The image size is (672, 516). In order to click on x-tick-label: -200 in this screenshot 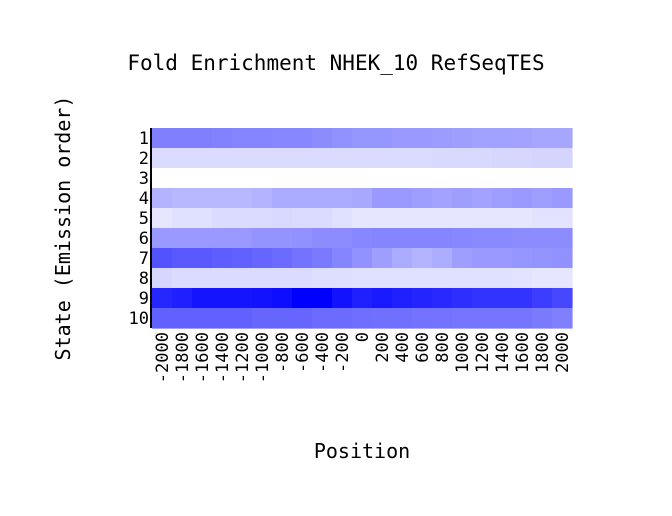, I will do `click(343, 352)`.